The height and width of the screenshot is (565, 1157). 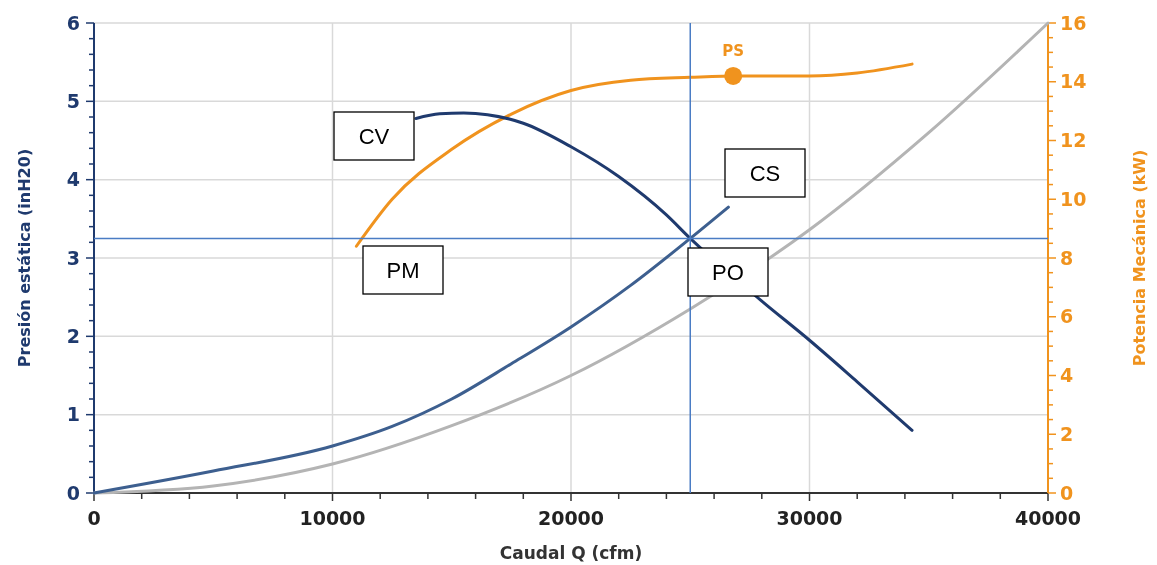 I want to click on y2-tick-label: 16, so click(x=1073, y=22).